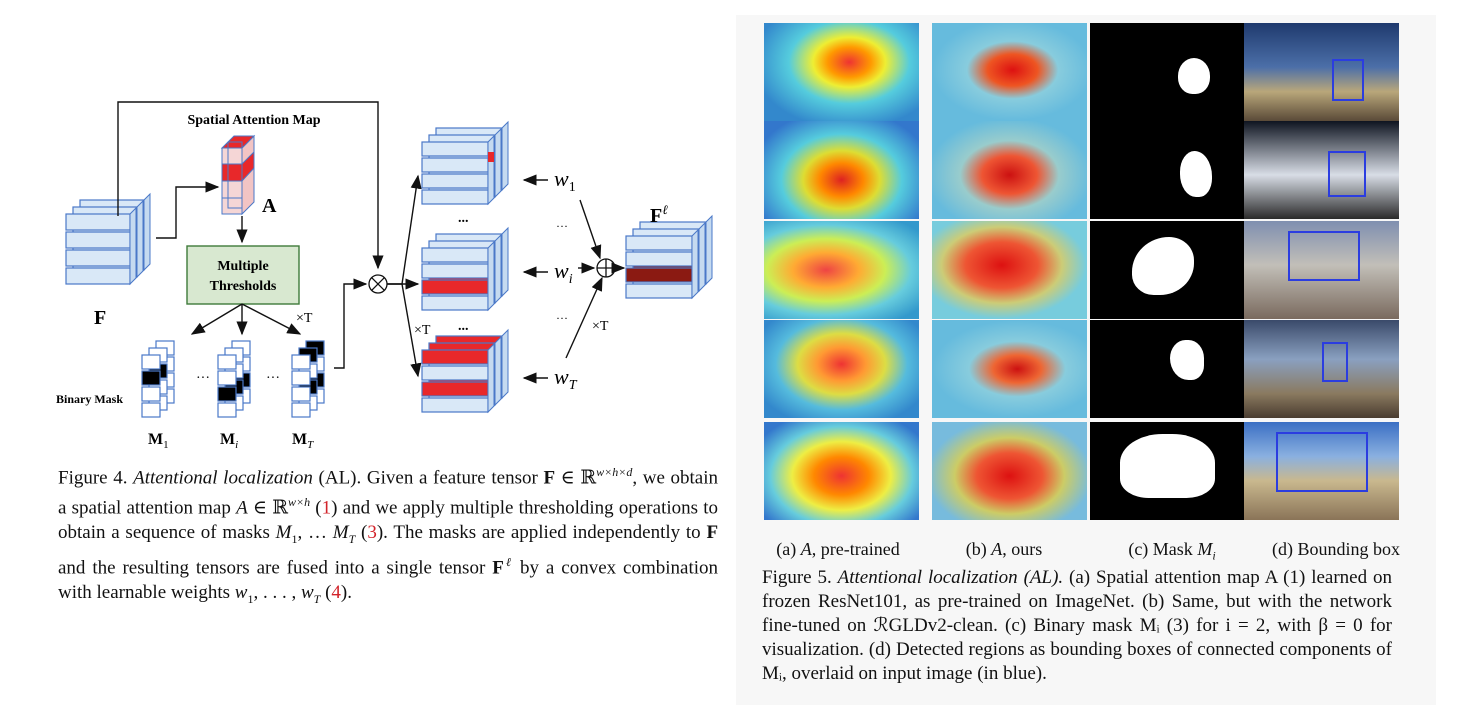  Describe the element at coordinates (303, 441) in the screenshot. I see `label-MT: MT` at that location.